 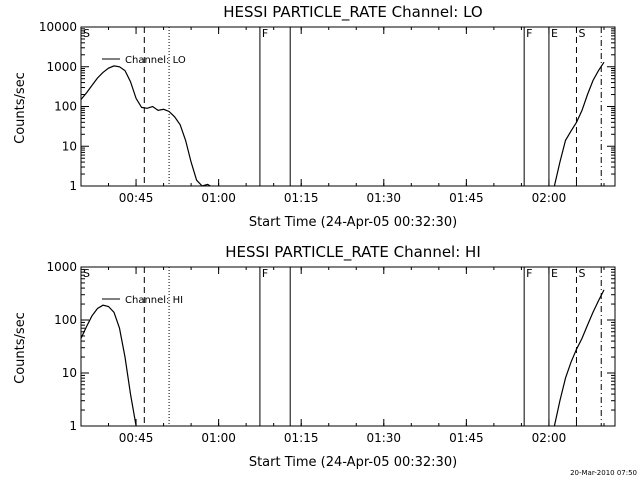 What do you see at coordinates (58, 27) in the screenshot?
I see `y-tick-label: 10000` at bounding box center [58, 27].